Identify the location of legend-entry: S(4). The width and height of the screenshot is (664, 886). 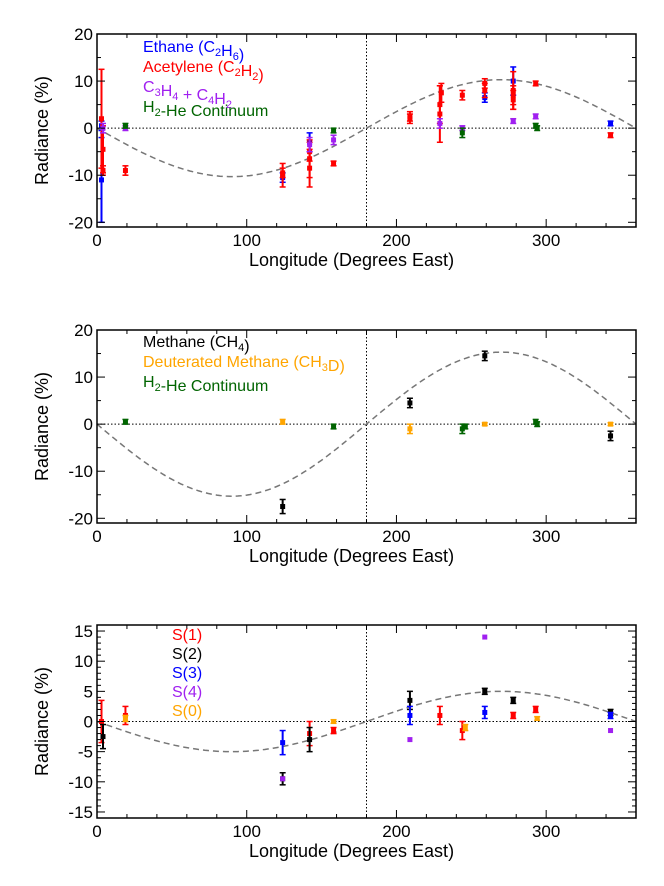
(187, 692).